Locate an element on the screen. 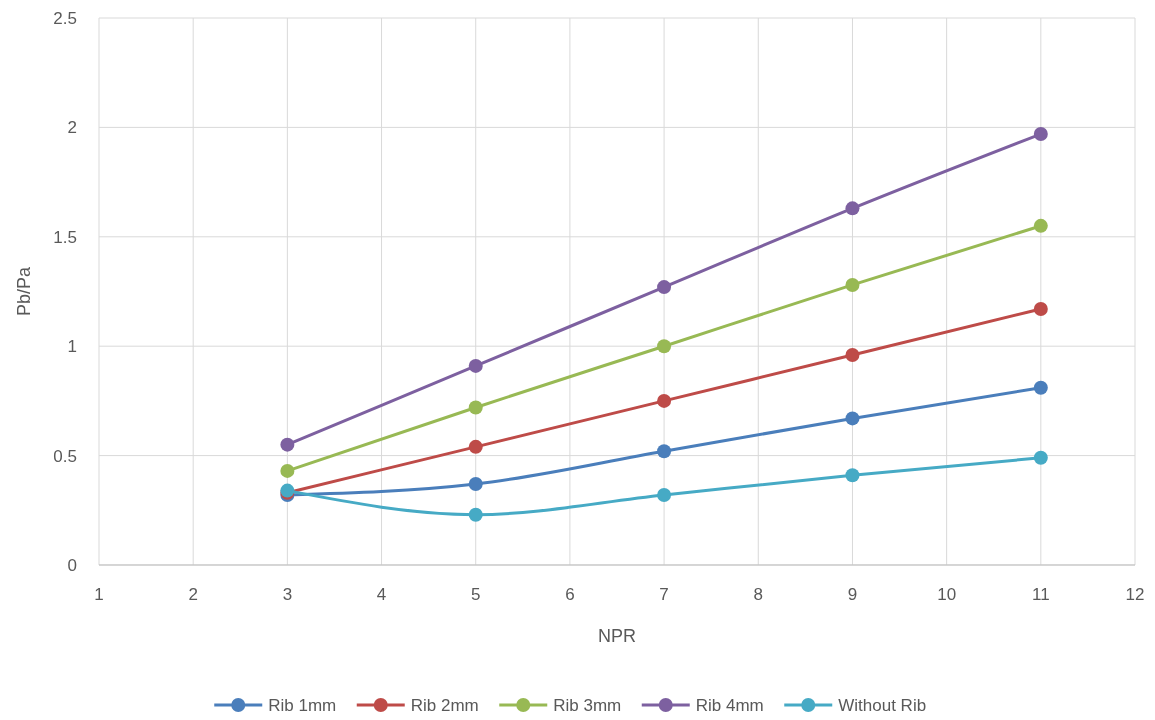  y-tick-label: 2.5 is located at coordinates (65, 18).